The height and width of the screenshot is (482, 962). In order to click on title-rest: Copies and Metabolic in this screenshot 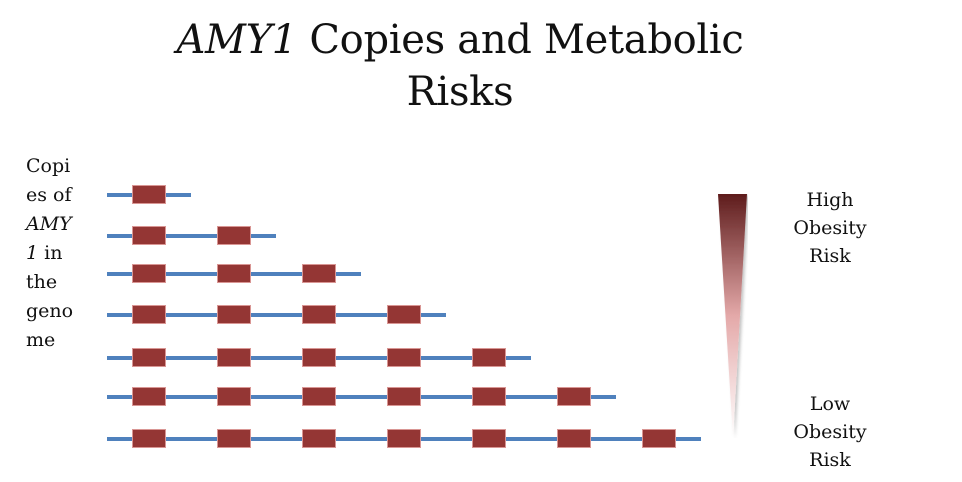, I will do `click(520, 40)`.